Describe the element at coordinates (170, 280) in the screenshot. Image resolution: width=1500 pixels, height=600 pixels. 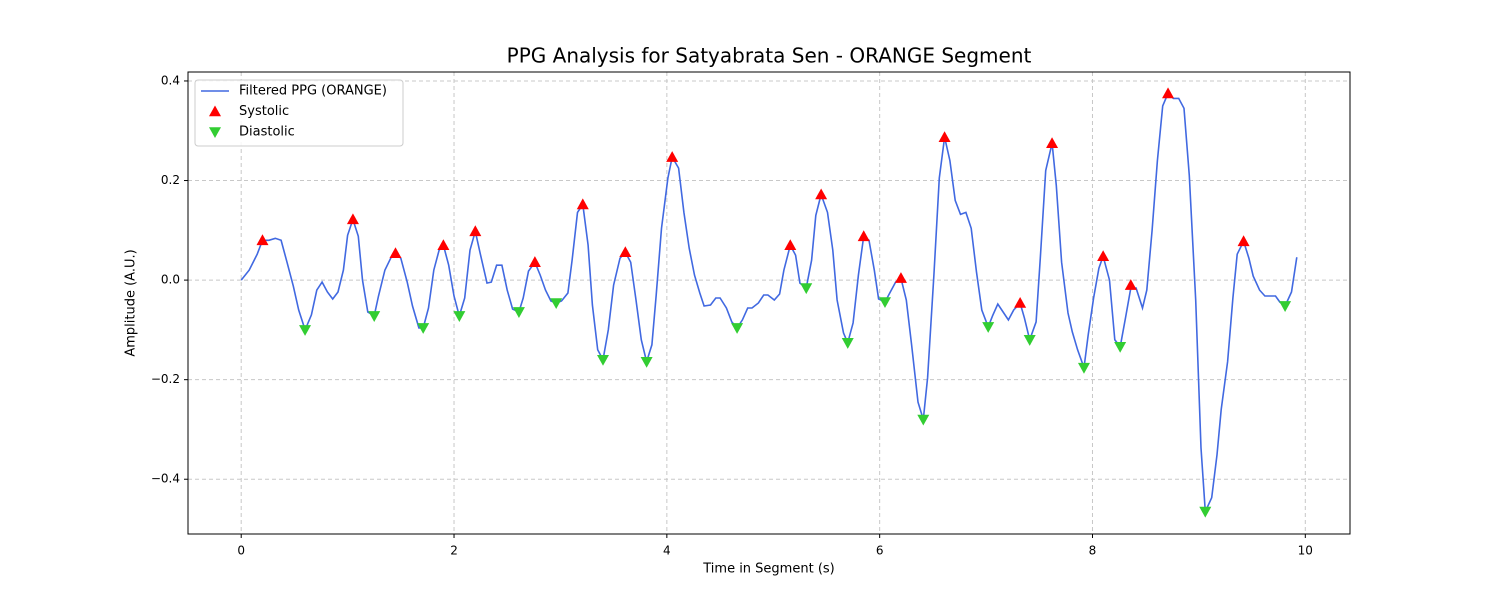
I see `y-tick-label: 0.0` at that location.